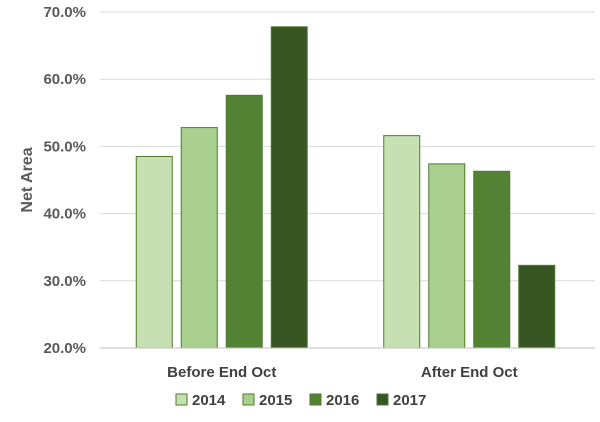 The width and height of the screenshot is (600, 422). I want to click on x-axis-category-labels: Before End Oct After End Oct, so click(342, 372).